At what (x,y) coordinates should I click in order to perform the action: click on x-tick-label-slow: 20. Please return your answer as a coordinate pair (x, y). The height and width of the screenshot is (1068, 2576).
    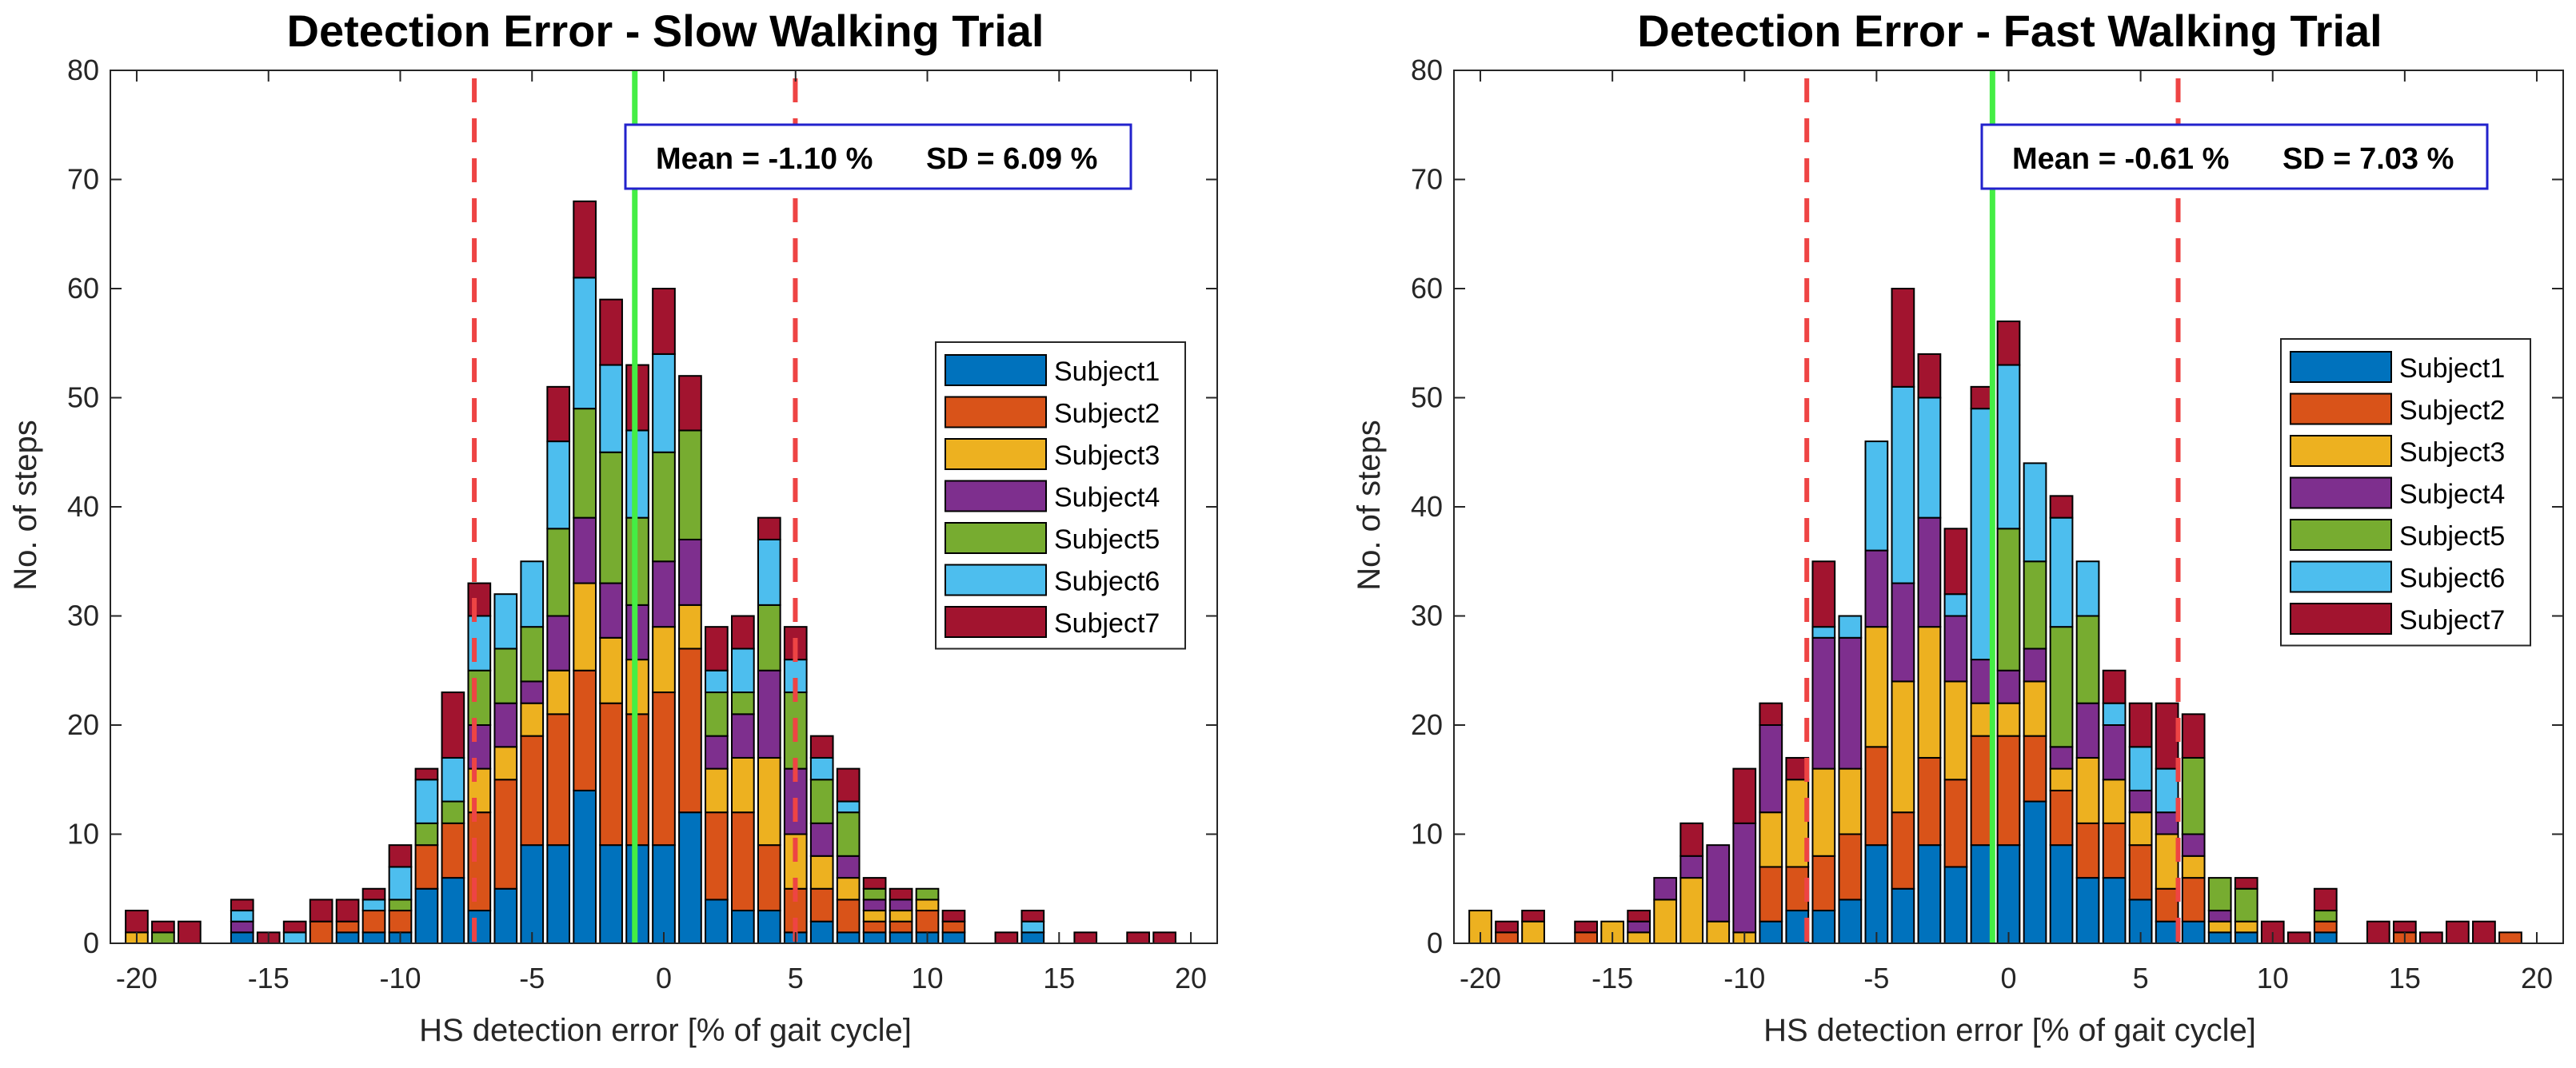
    Looking at the image, I should click on (1191, 978).